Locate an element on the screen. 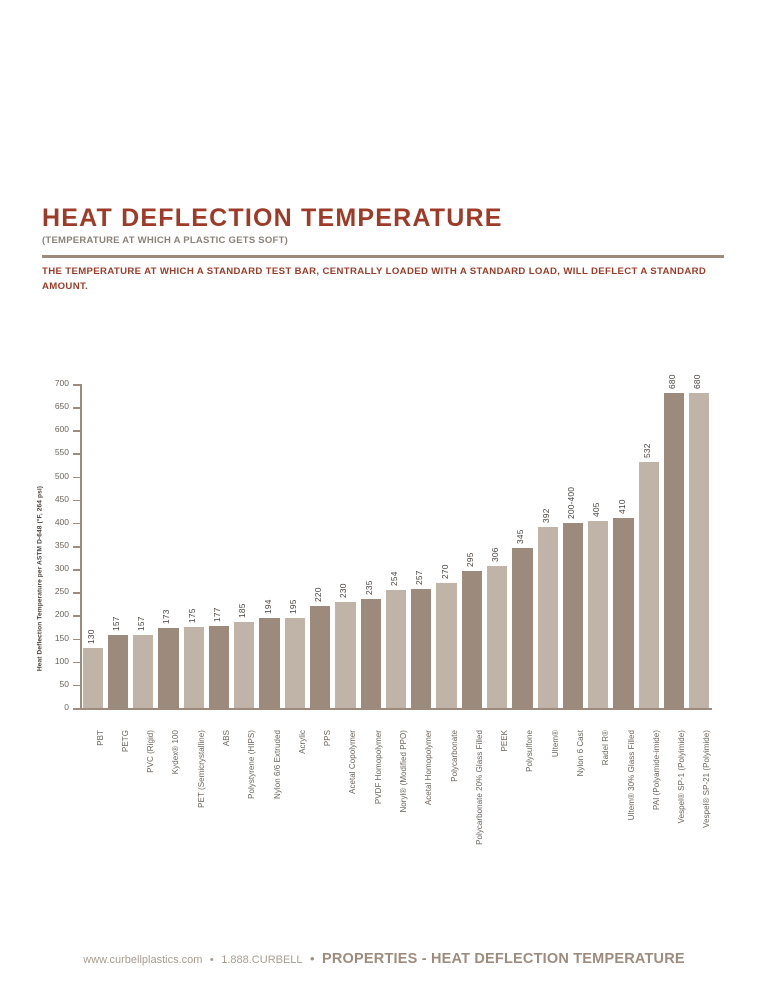 The width and height of the screenshot is (768, 994). bar-value-label: 532 is located at coordinates (646, 450).